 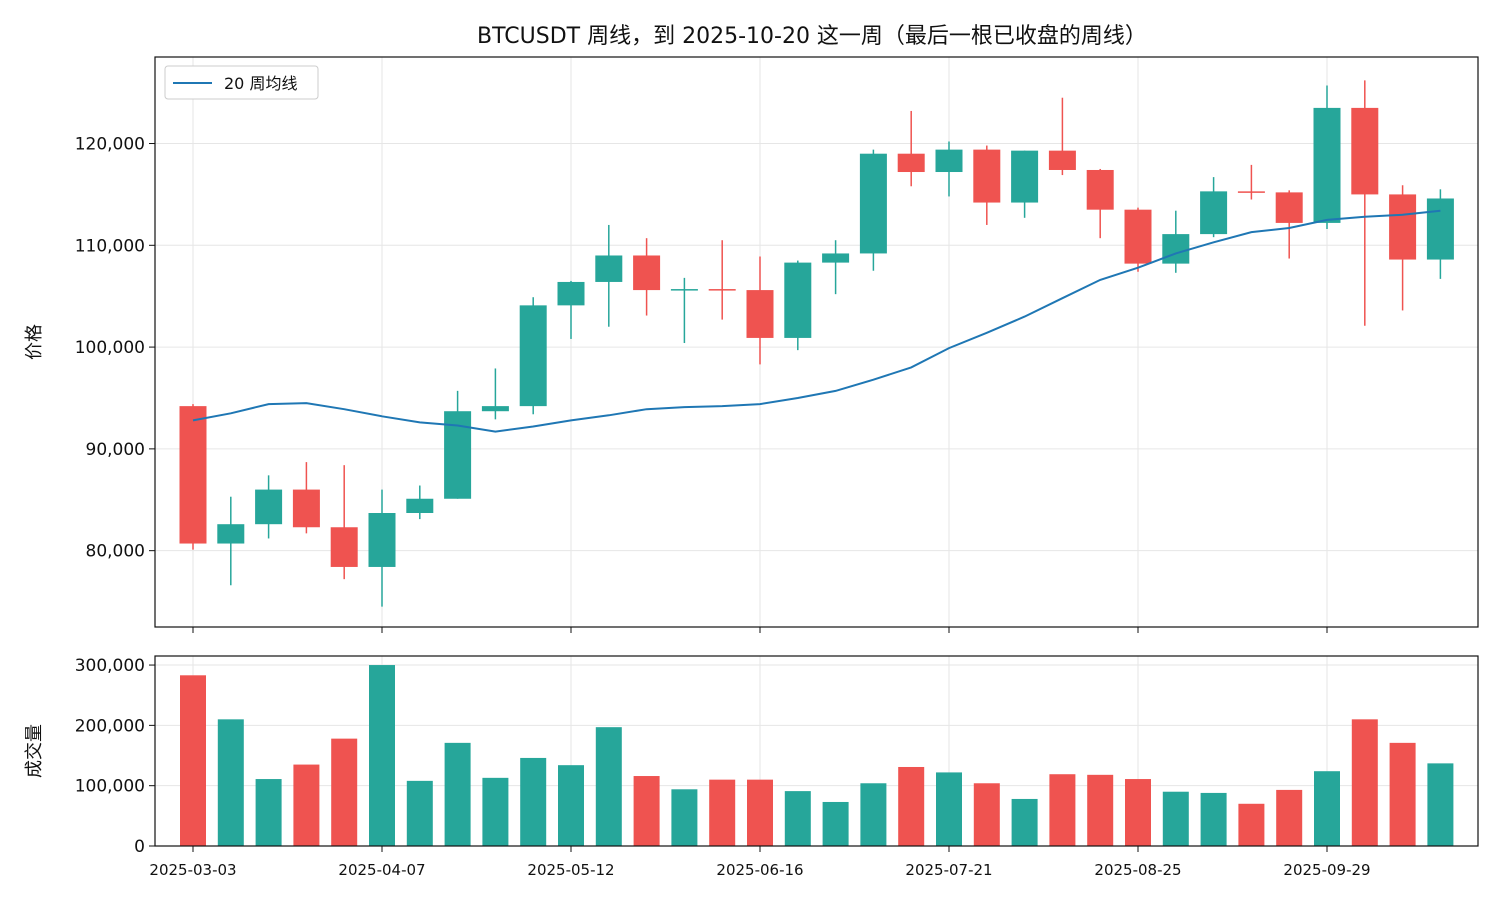 I want to click on x-tick-label: 2025-06-16, so click(x=759, y=870).